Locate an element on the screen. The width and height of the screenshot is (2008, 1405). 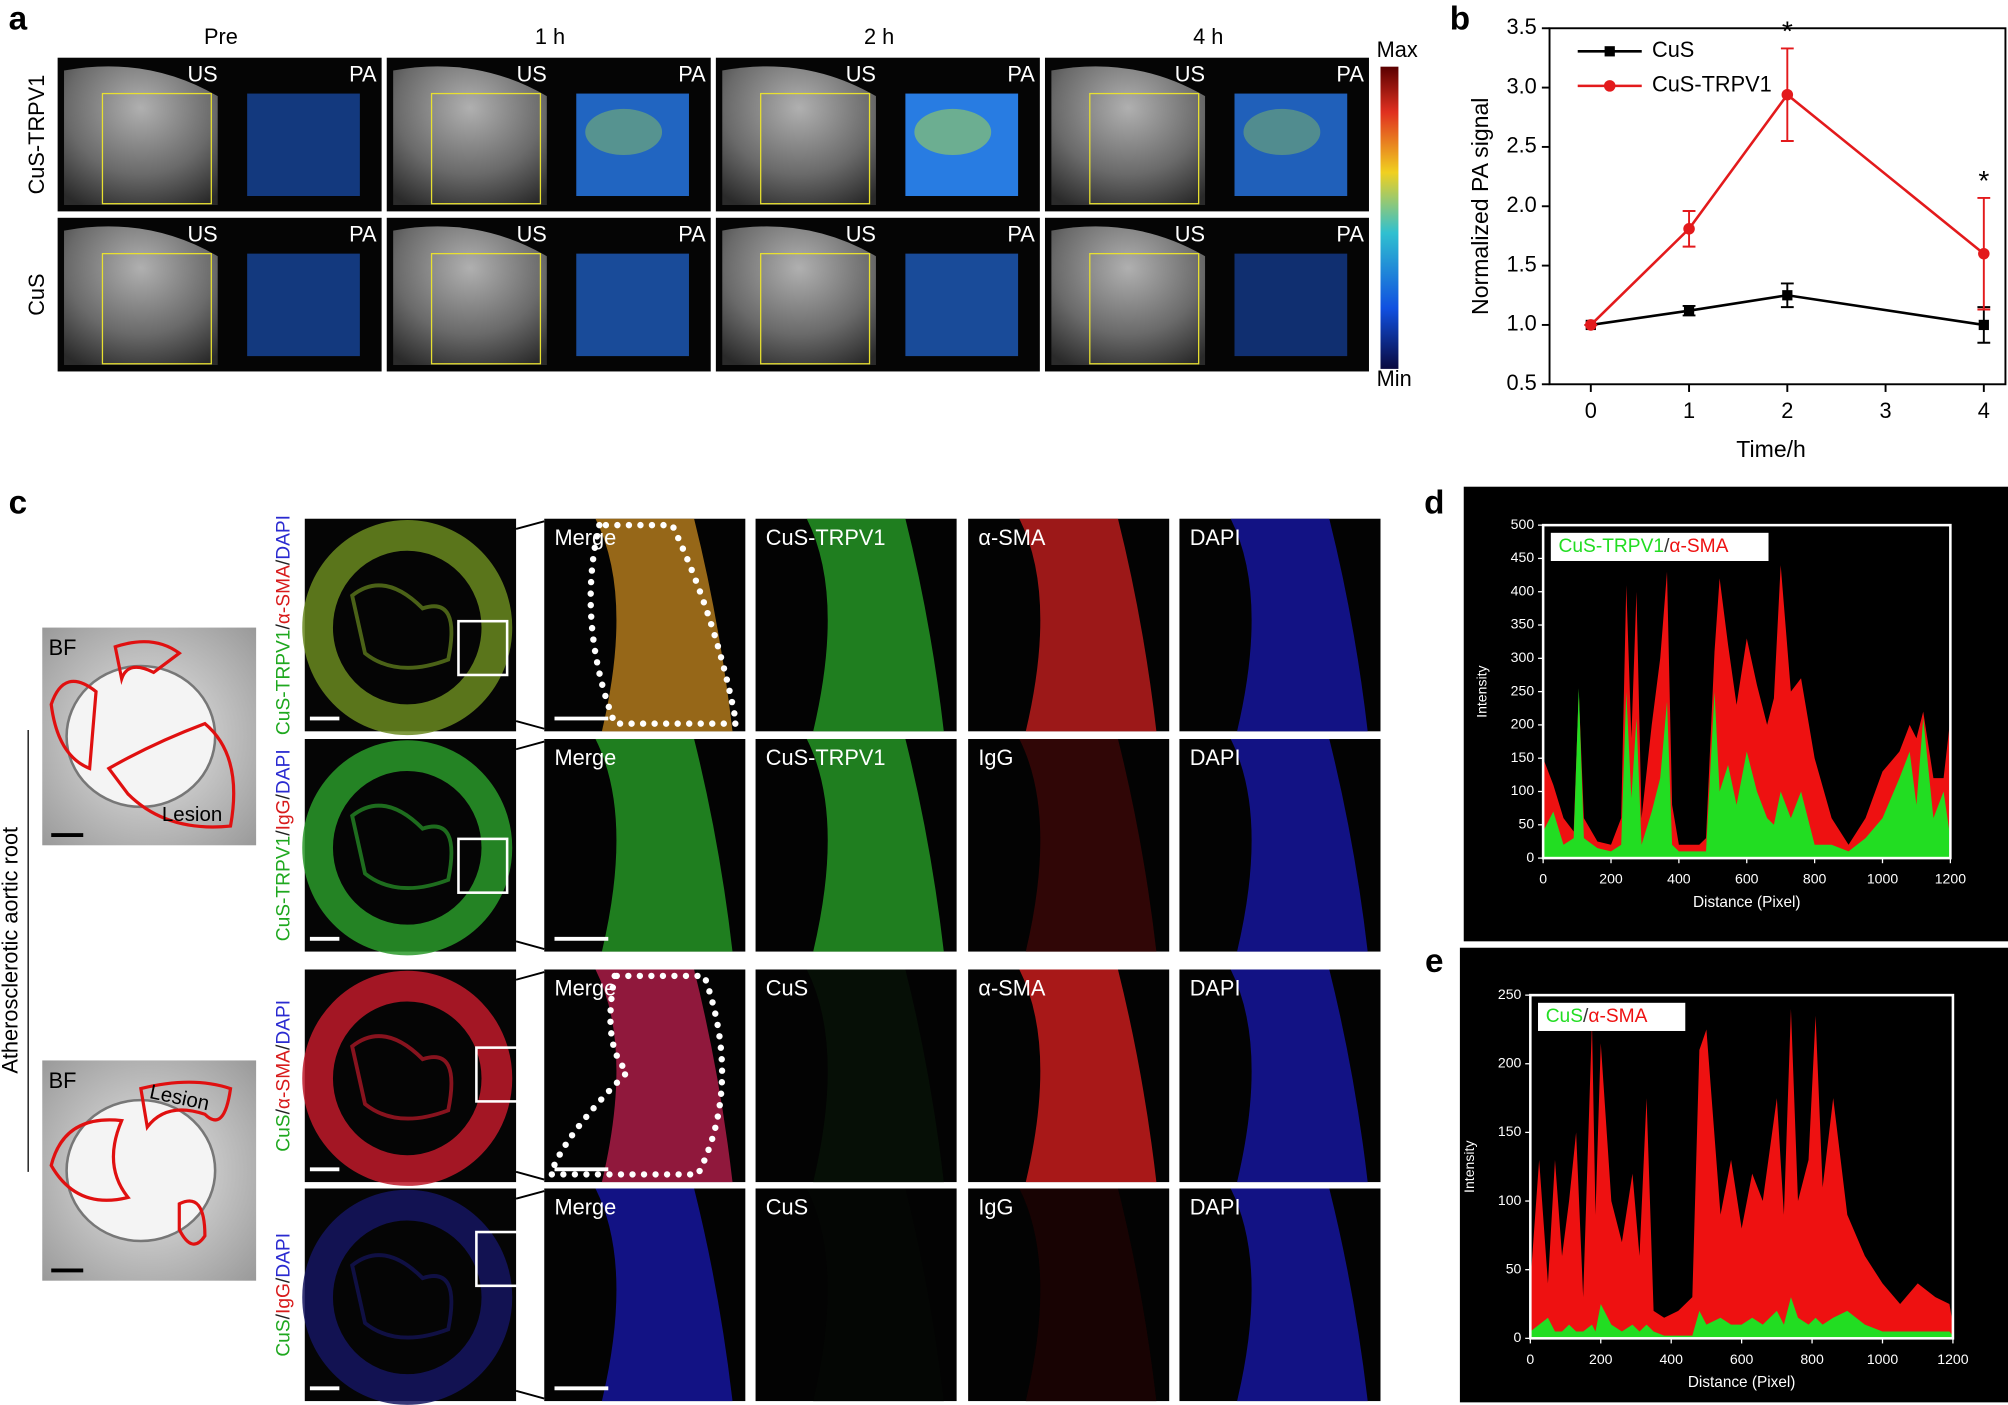
zoom-box is located at coordinates (483, 648).